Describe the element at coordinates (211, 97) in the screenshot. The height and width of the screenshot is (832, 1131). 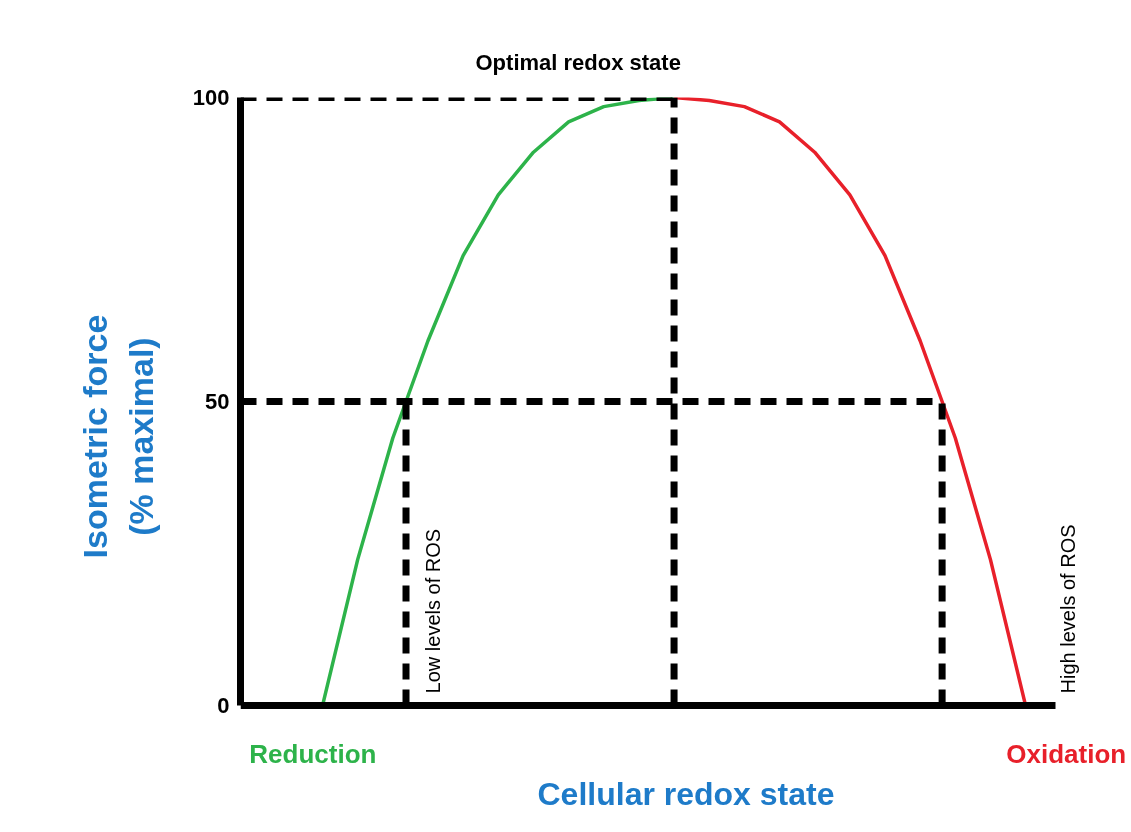
I see `y-tick-label: 100` at that location.